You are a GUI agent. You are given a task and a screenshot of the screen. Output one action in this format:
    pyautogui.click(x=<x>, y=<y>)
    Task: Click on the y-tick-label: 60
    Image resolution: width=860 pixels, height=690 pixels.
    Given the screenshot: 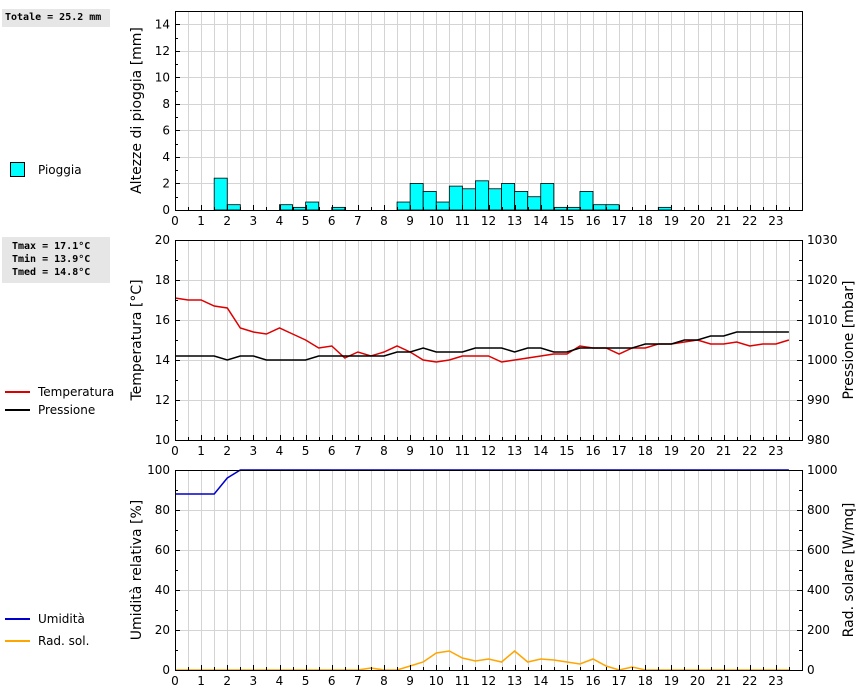 What is the action you would take?
    pyautogui.click(x=162, y=550)
    